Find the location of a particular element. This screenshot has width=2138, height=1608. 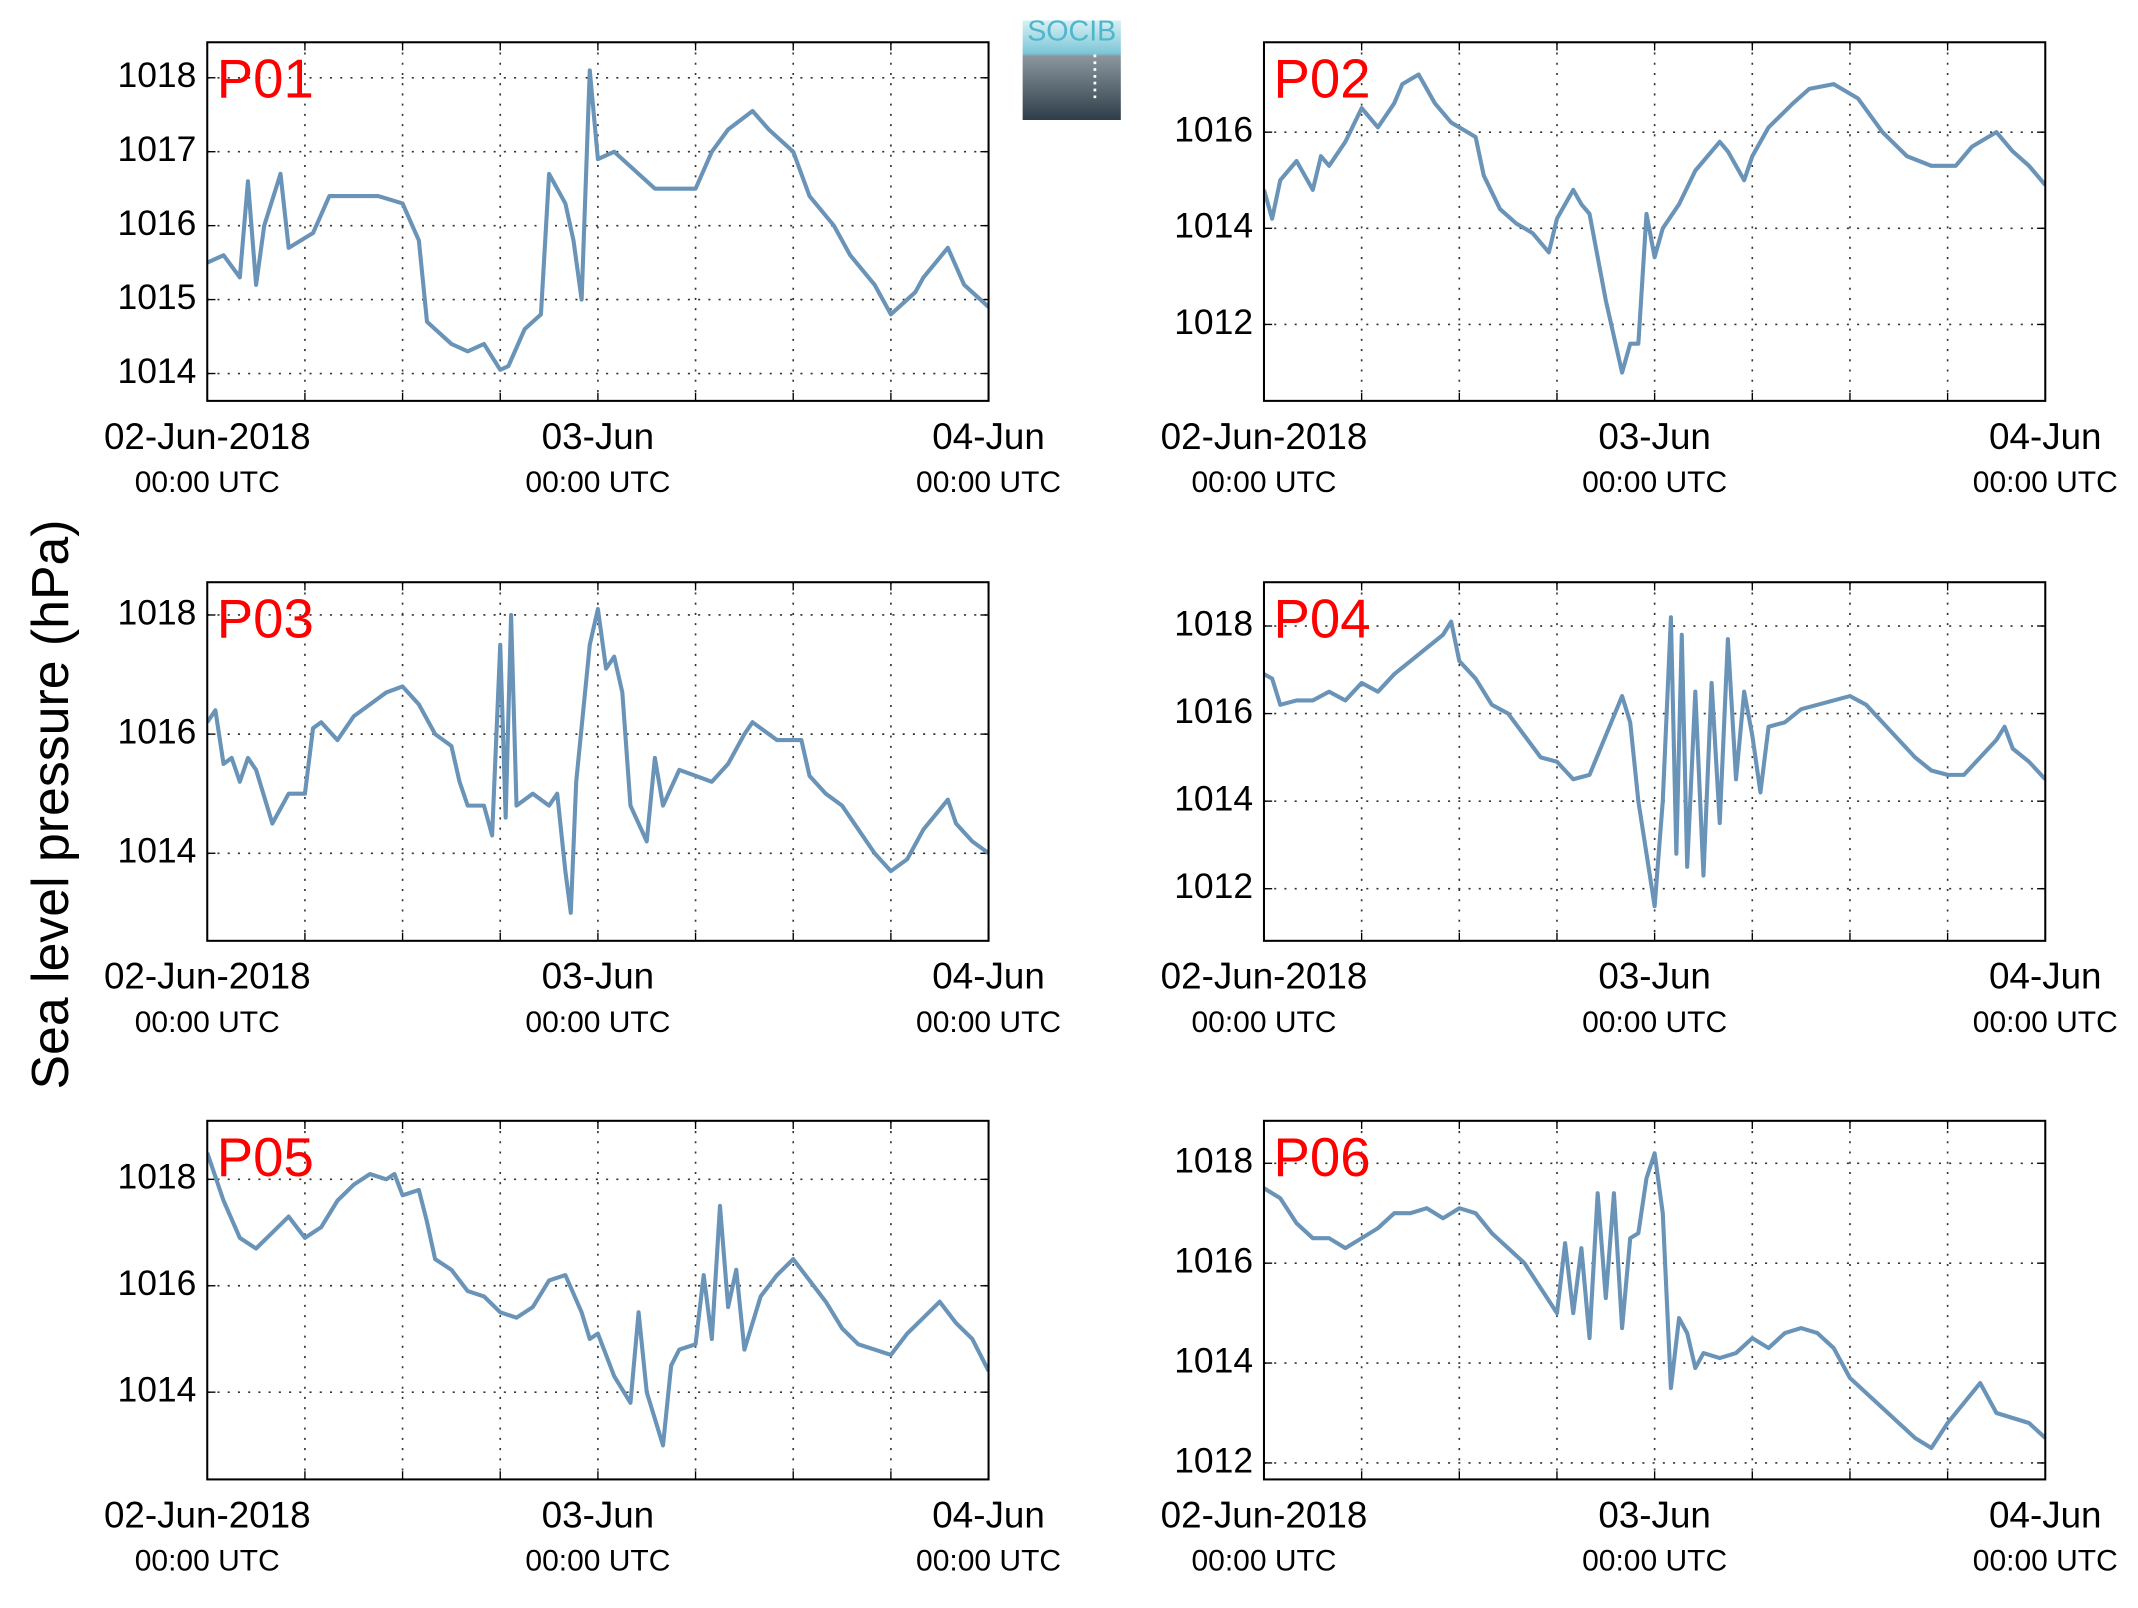

logo: SOCIB is located at coordinates (1071, 67).